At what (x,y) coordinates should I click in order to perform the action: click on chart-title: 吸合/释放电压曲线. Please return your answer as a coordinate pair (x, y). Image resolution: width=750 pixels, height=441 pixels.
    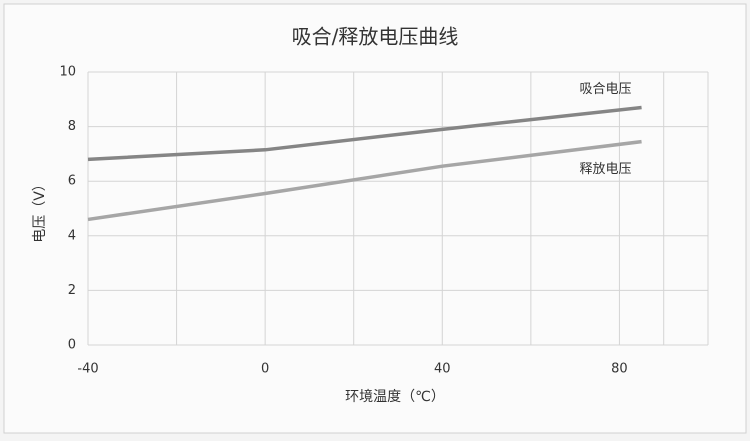
    Looking at the image, I should click on (375, 37).